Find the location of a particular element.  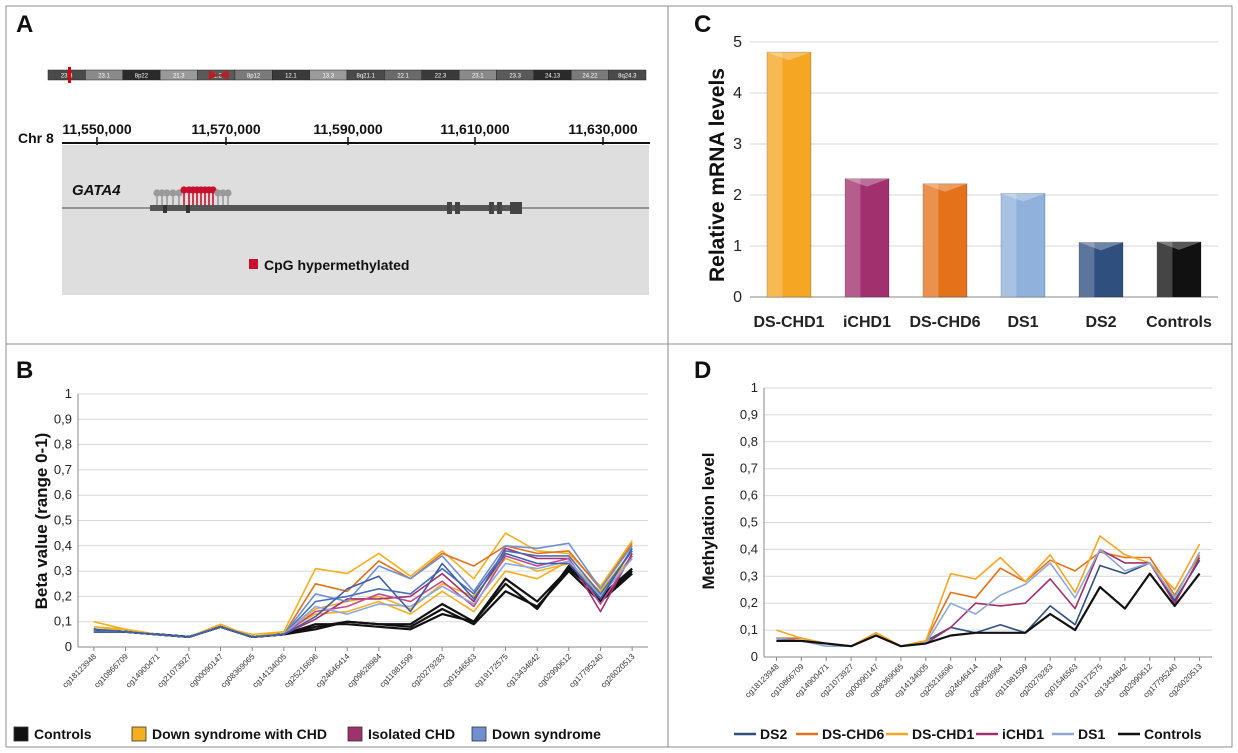

c-x-tick-labels: DS-CHD1 iCHD1 DS-CHD6 DS1 DS2 Controls is located at coordinates (982, 322).